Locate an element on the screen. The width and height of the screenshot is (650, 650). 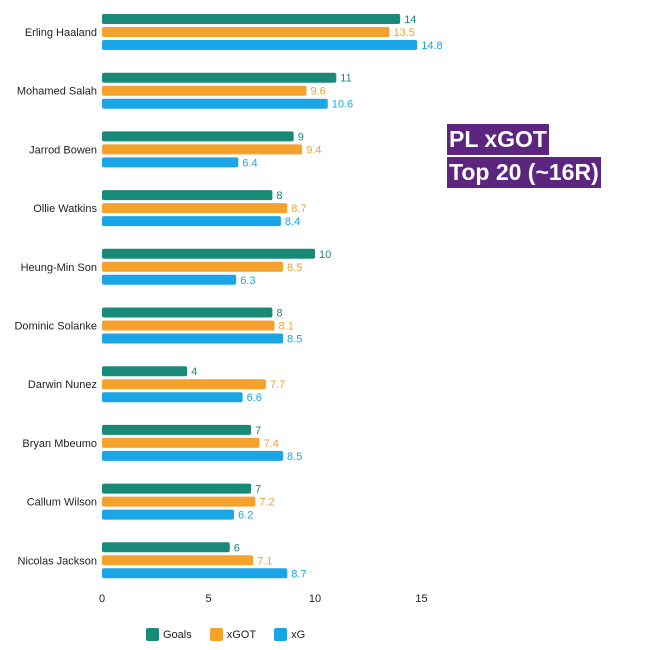
bar-goals-callum-wilson is located at coordinates (177, 488).